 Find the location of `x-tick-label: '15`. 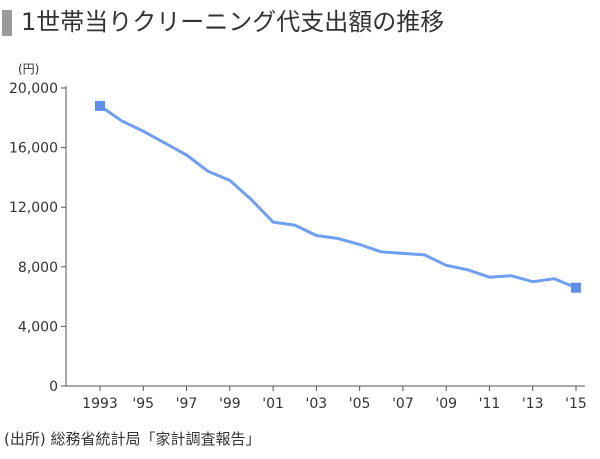

x-tick-label: '15 is located at coordinates (576, 404).